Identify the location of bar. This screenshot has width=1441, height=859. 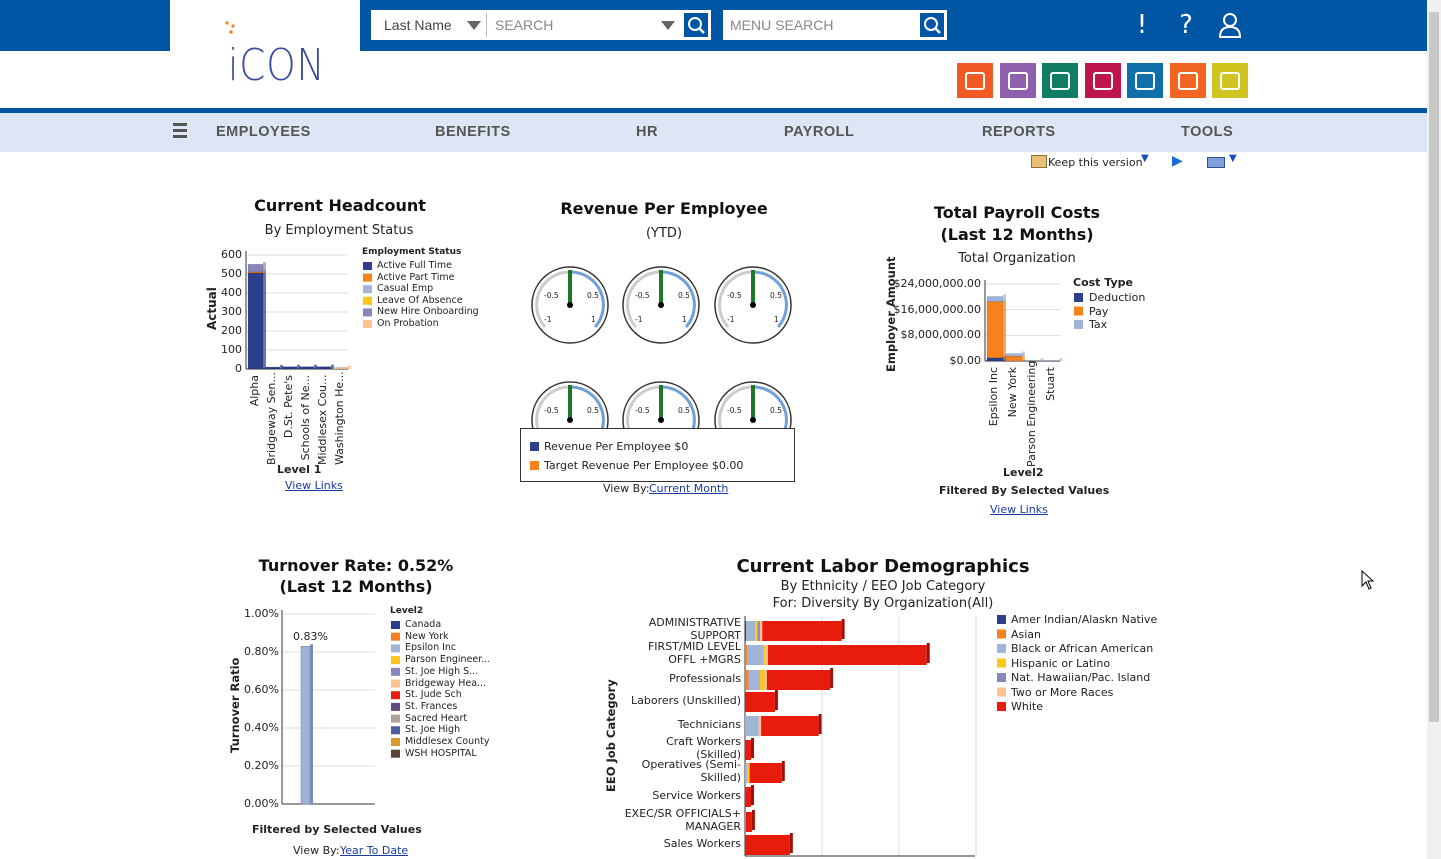
(305, 725).